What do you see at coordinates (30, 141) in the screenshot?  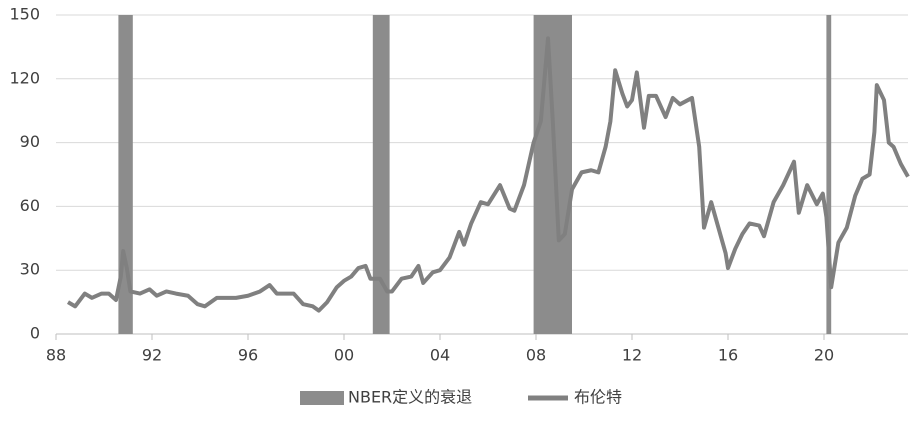 I see `y-tick-label: 90` at bounding box center [30, 141].